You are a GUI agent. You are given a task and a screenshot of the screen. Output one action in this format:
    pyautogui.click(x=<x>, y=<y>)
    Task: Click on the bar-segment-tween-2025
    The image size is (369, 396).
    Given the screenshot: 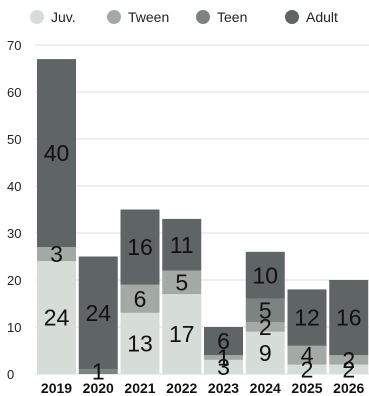 What is the action you would take?
    pyautogui.click(x=307, y=355)
    